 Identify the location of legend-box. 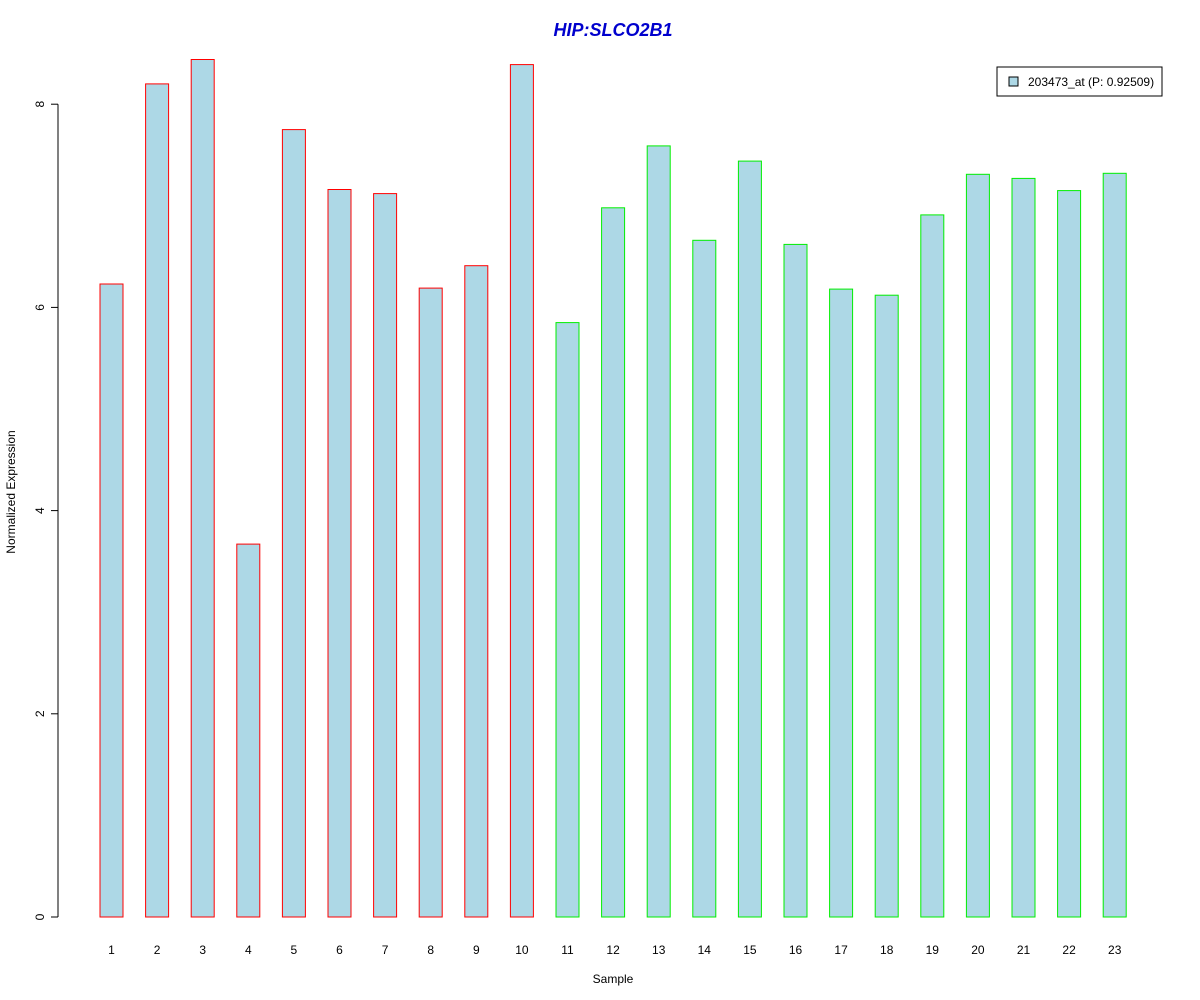
(1079, 81).